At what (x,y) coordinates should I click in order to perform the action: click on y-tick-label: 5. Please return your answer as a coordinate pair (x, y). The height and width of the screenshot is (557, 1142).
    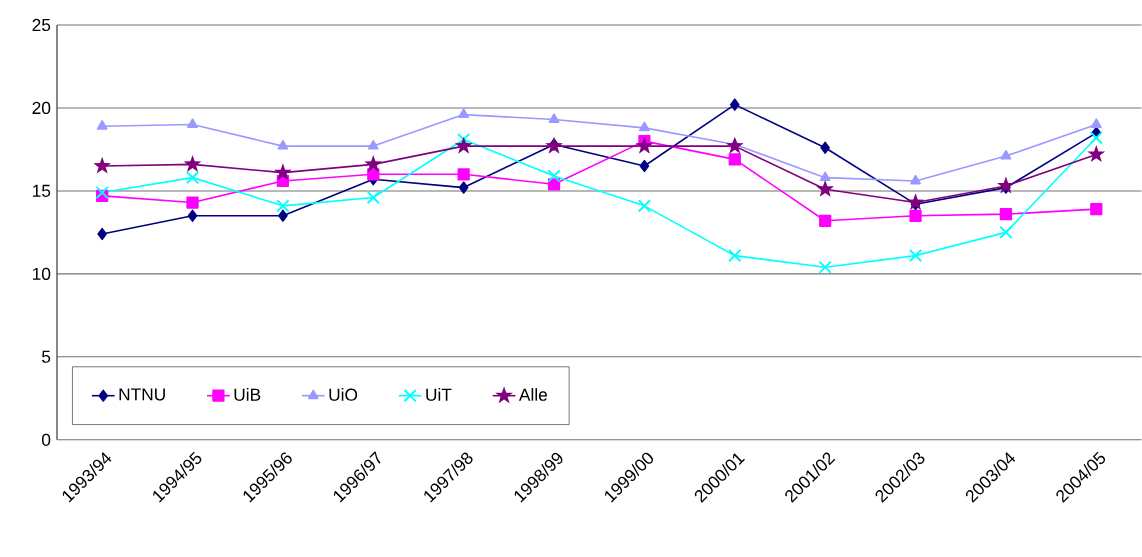
    Looking at the image, I should click on (46, 356).